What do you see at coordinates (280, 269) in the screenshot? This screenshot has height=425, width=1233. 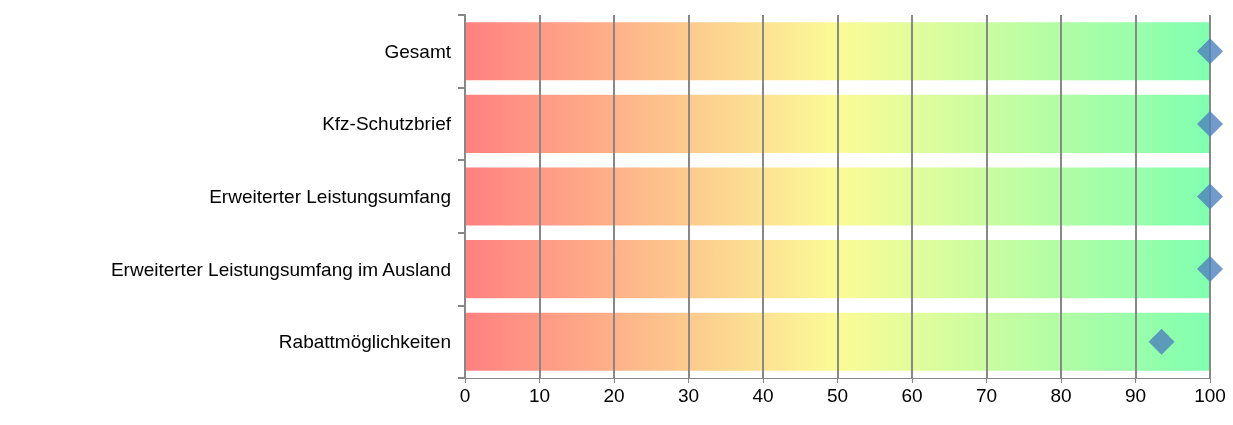 I see `y-tick-label: Erweiterter Leistungsumfang im Ausland` at bounding box center [280, 269].